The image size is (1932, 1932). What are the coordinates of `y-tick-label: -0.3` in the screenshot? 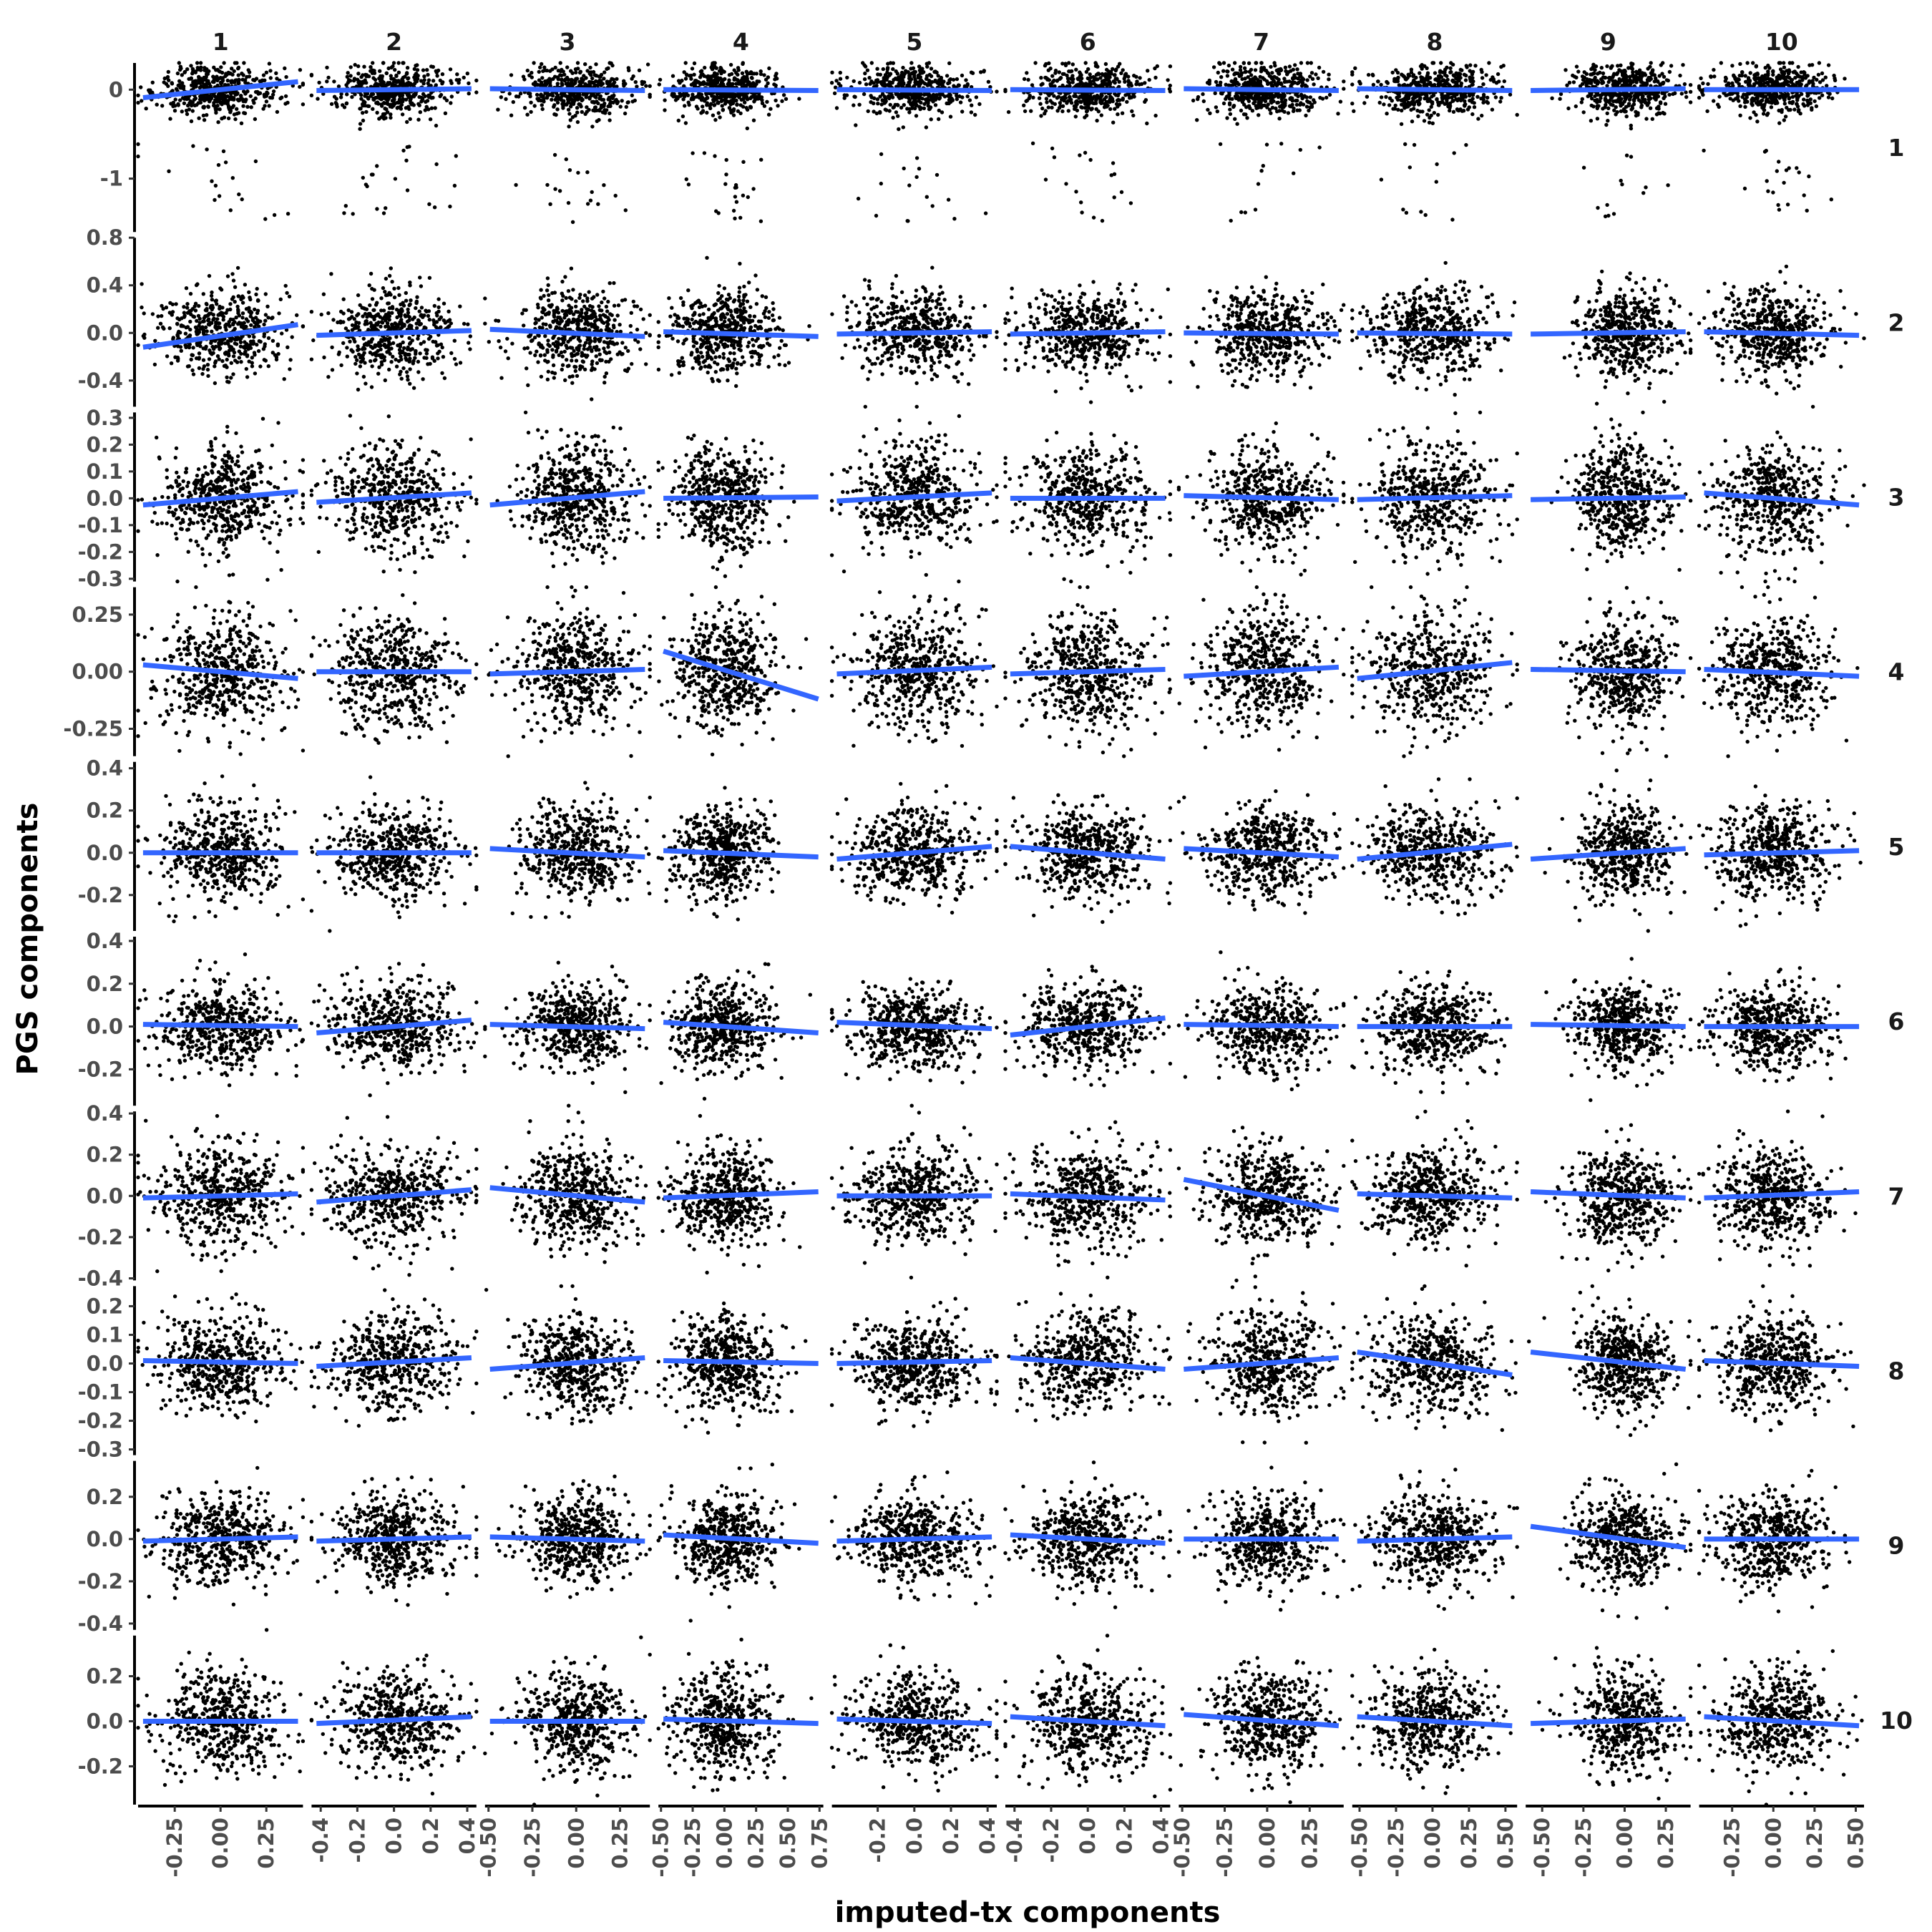 It's located at (100, 1450).